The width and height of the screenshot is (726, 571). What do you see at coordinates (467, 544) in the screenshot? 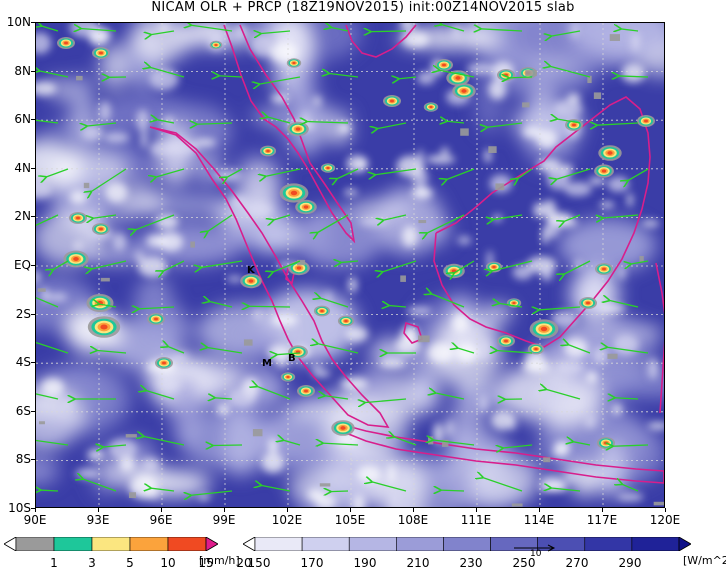
I see `olr-colorbar` at bounding box center [467, 544].